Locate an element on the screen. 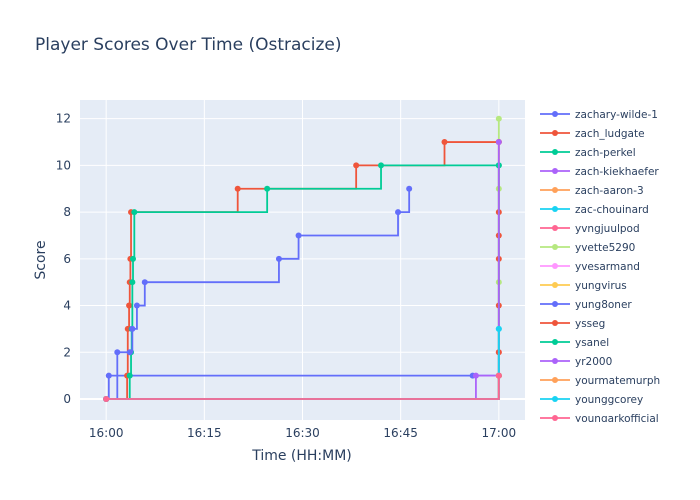 Image resolution: width=700 pixels, height=500 pixels. series-youngarkofficial is located at coordinates (302, 387).